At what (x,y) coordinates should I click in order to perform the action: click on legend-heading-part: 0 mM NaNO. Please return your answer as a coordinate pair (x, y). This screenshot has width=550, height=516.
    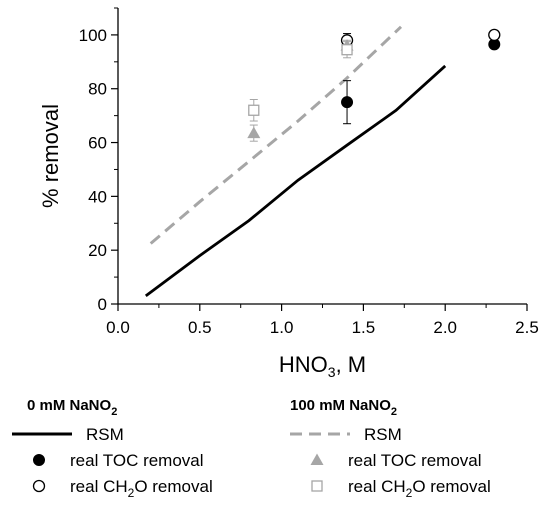
    Looking at the image, I should click on (69, 405).